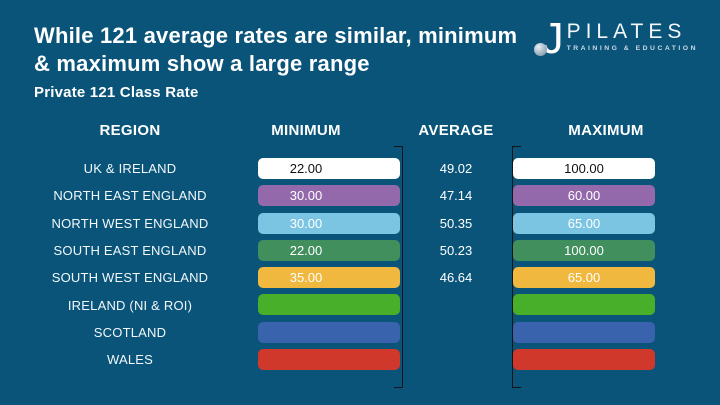  What do you see at coordinates (456, 223) in the screenshot?
I see `average-value: 50.35` at bounding box center [456, 223].